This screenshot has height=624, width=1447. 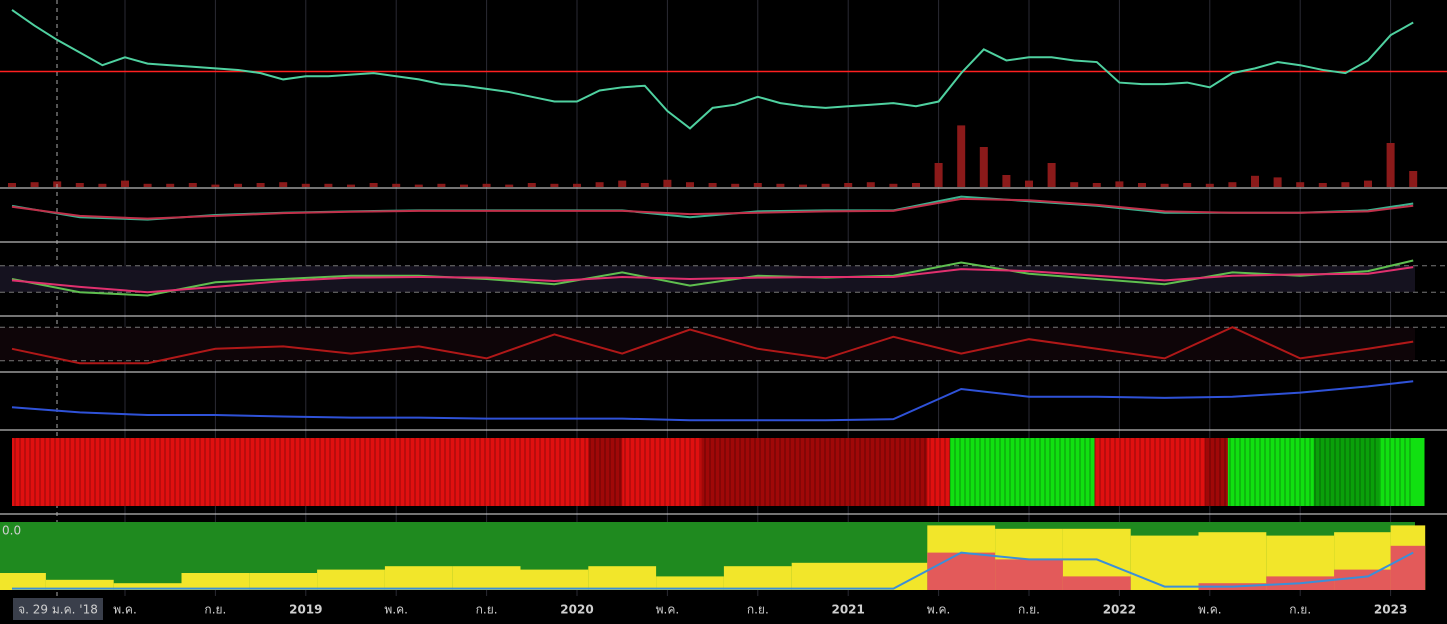 I want to click on band-fill, so click(x=707, y=344).